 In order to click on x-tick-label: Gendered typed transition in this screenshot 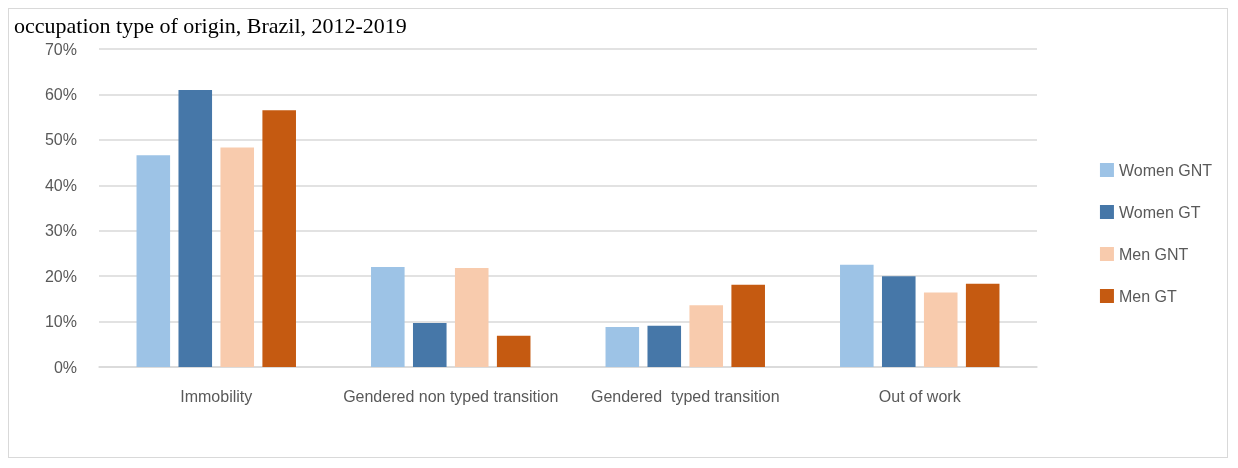, I will do `click(685, 396)`.